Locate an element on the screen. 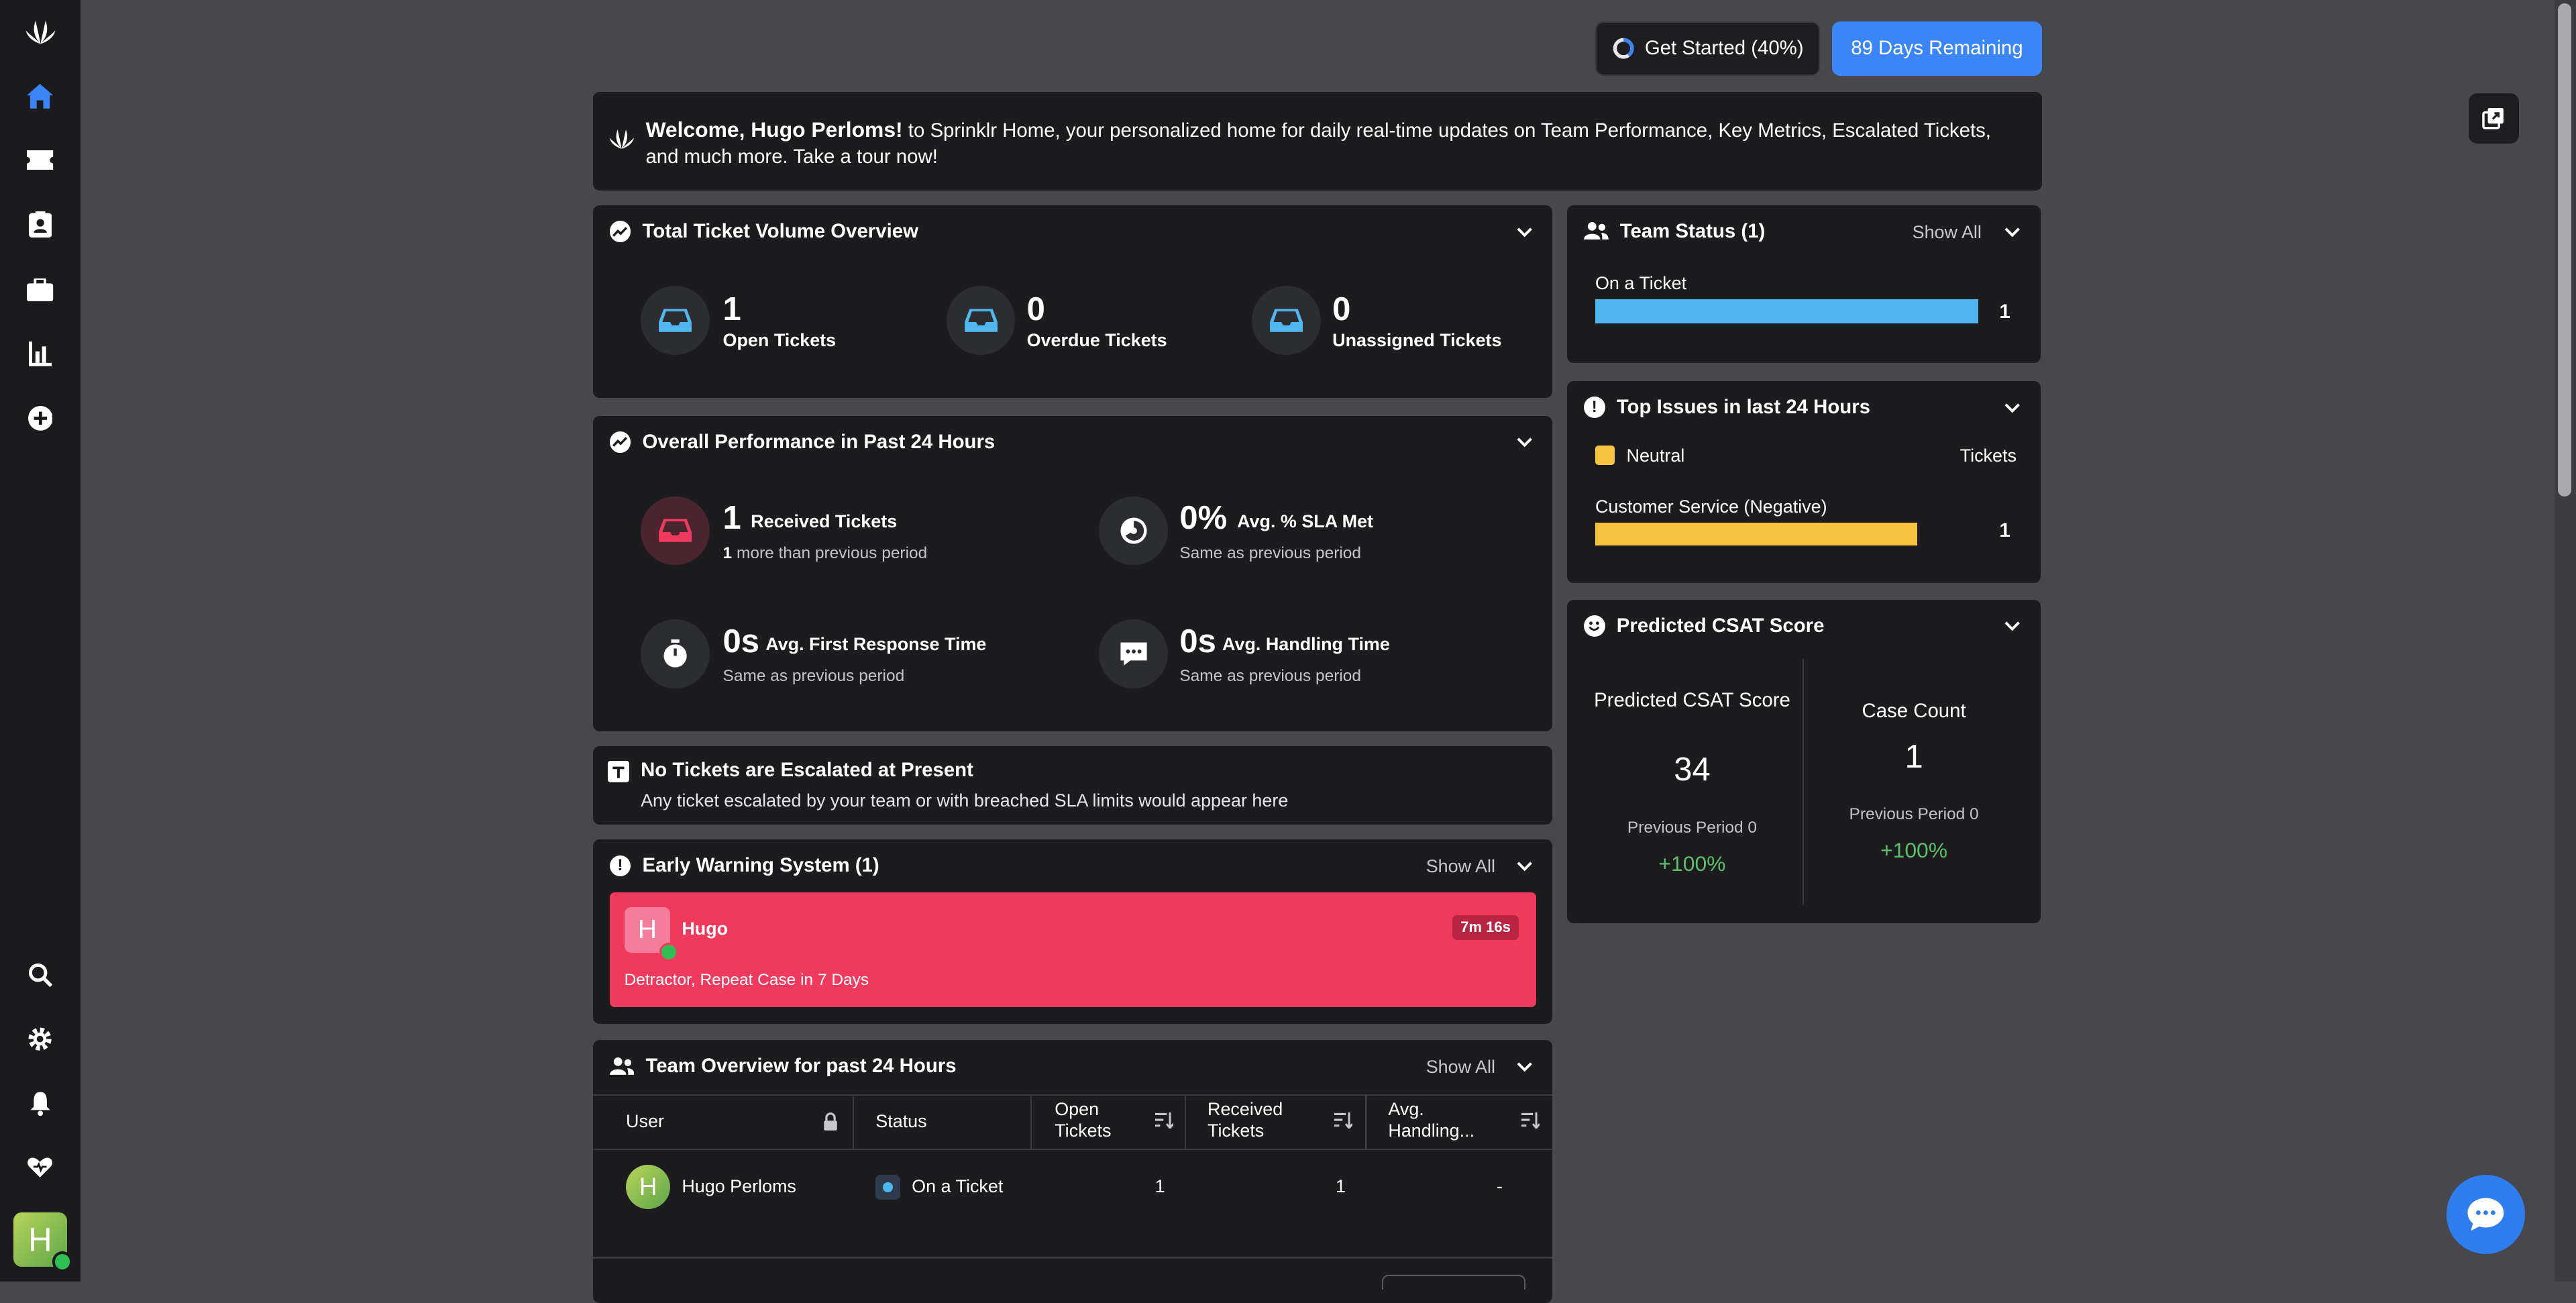  open-external-button is located at coordinates (2493, 119).